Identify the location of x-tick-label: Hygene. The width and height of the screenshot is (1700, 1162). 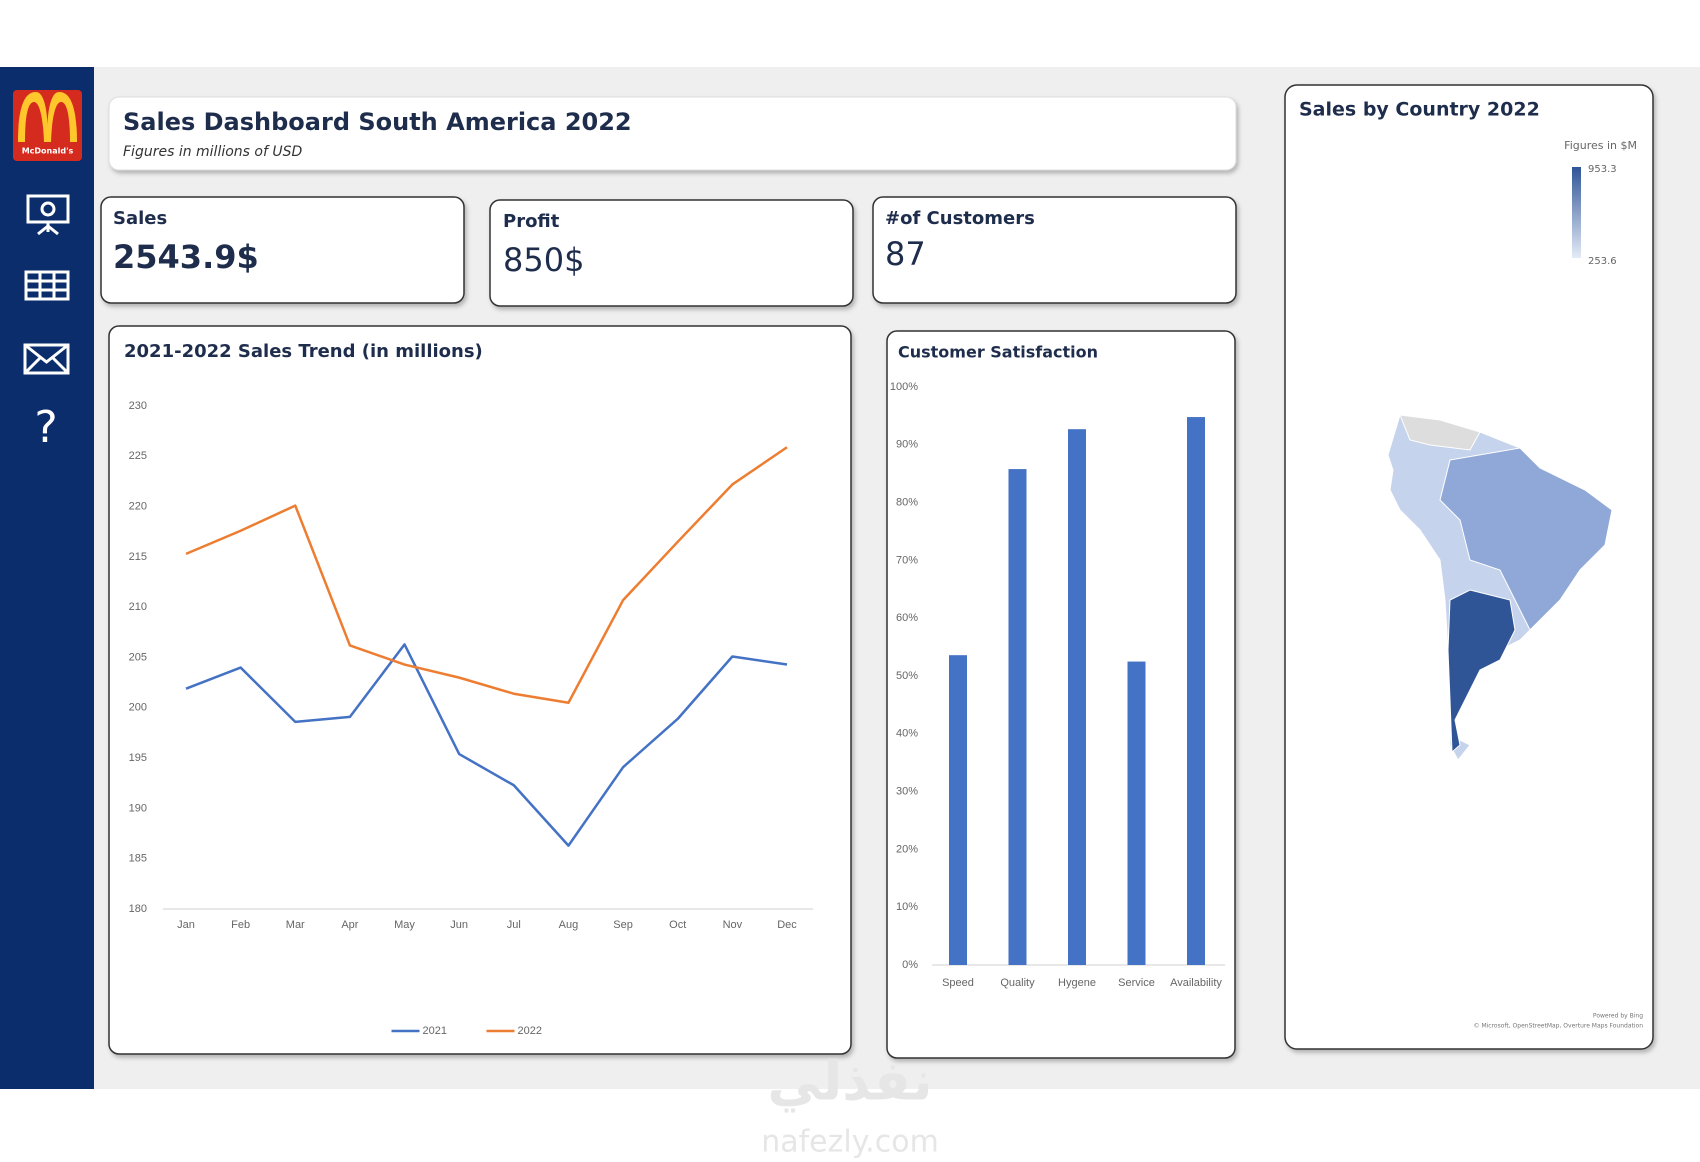
(1077, 983).